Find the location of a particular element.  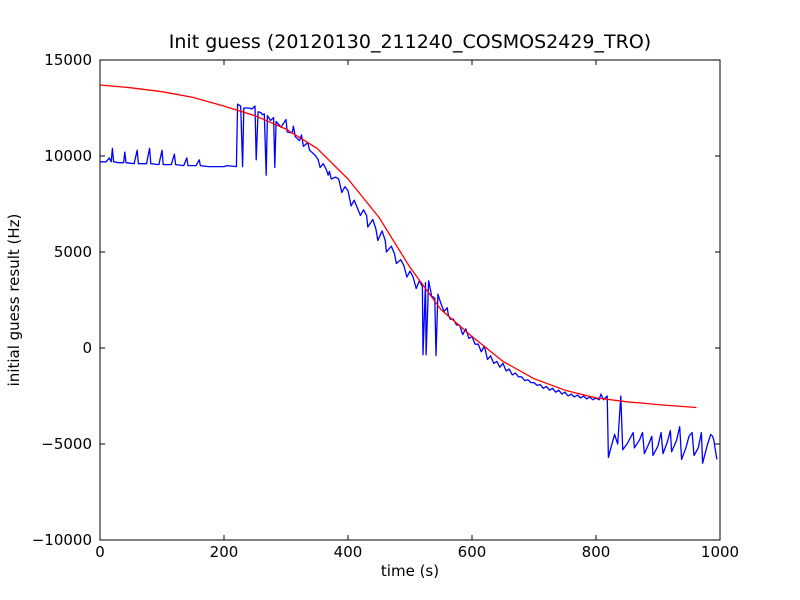

y-tick-label: −10000 is located at coordinates (62, 540).